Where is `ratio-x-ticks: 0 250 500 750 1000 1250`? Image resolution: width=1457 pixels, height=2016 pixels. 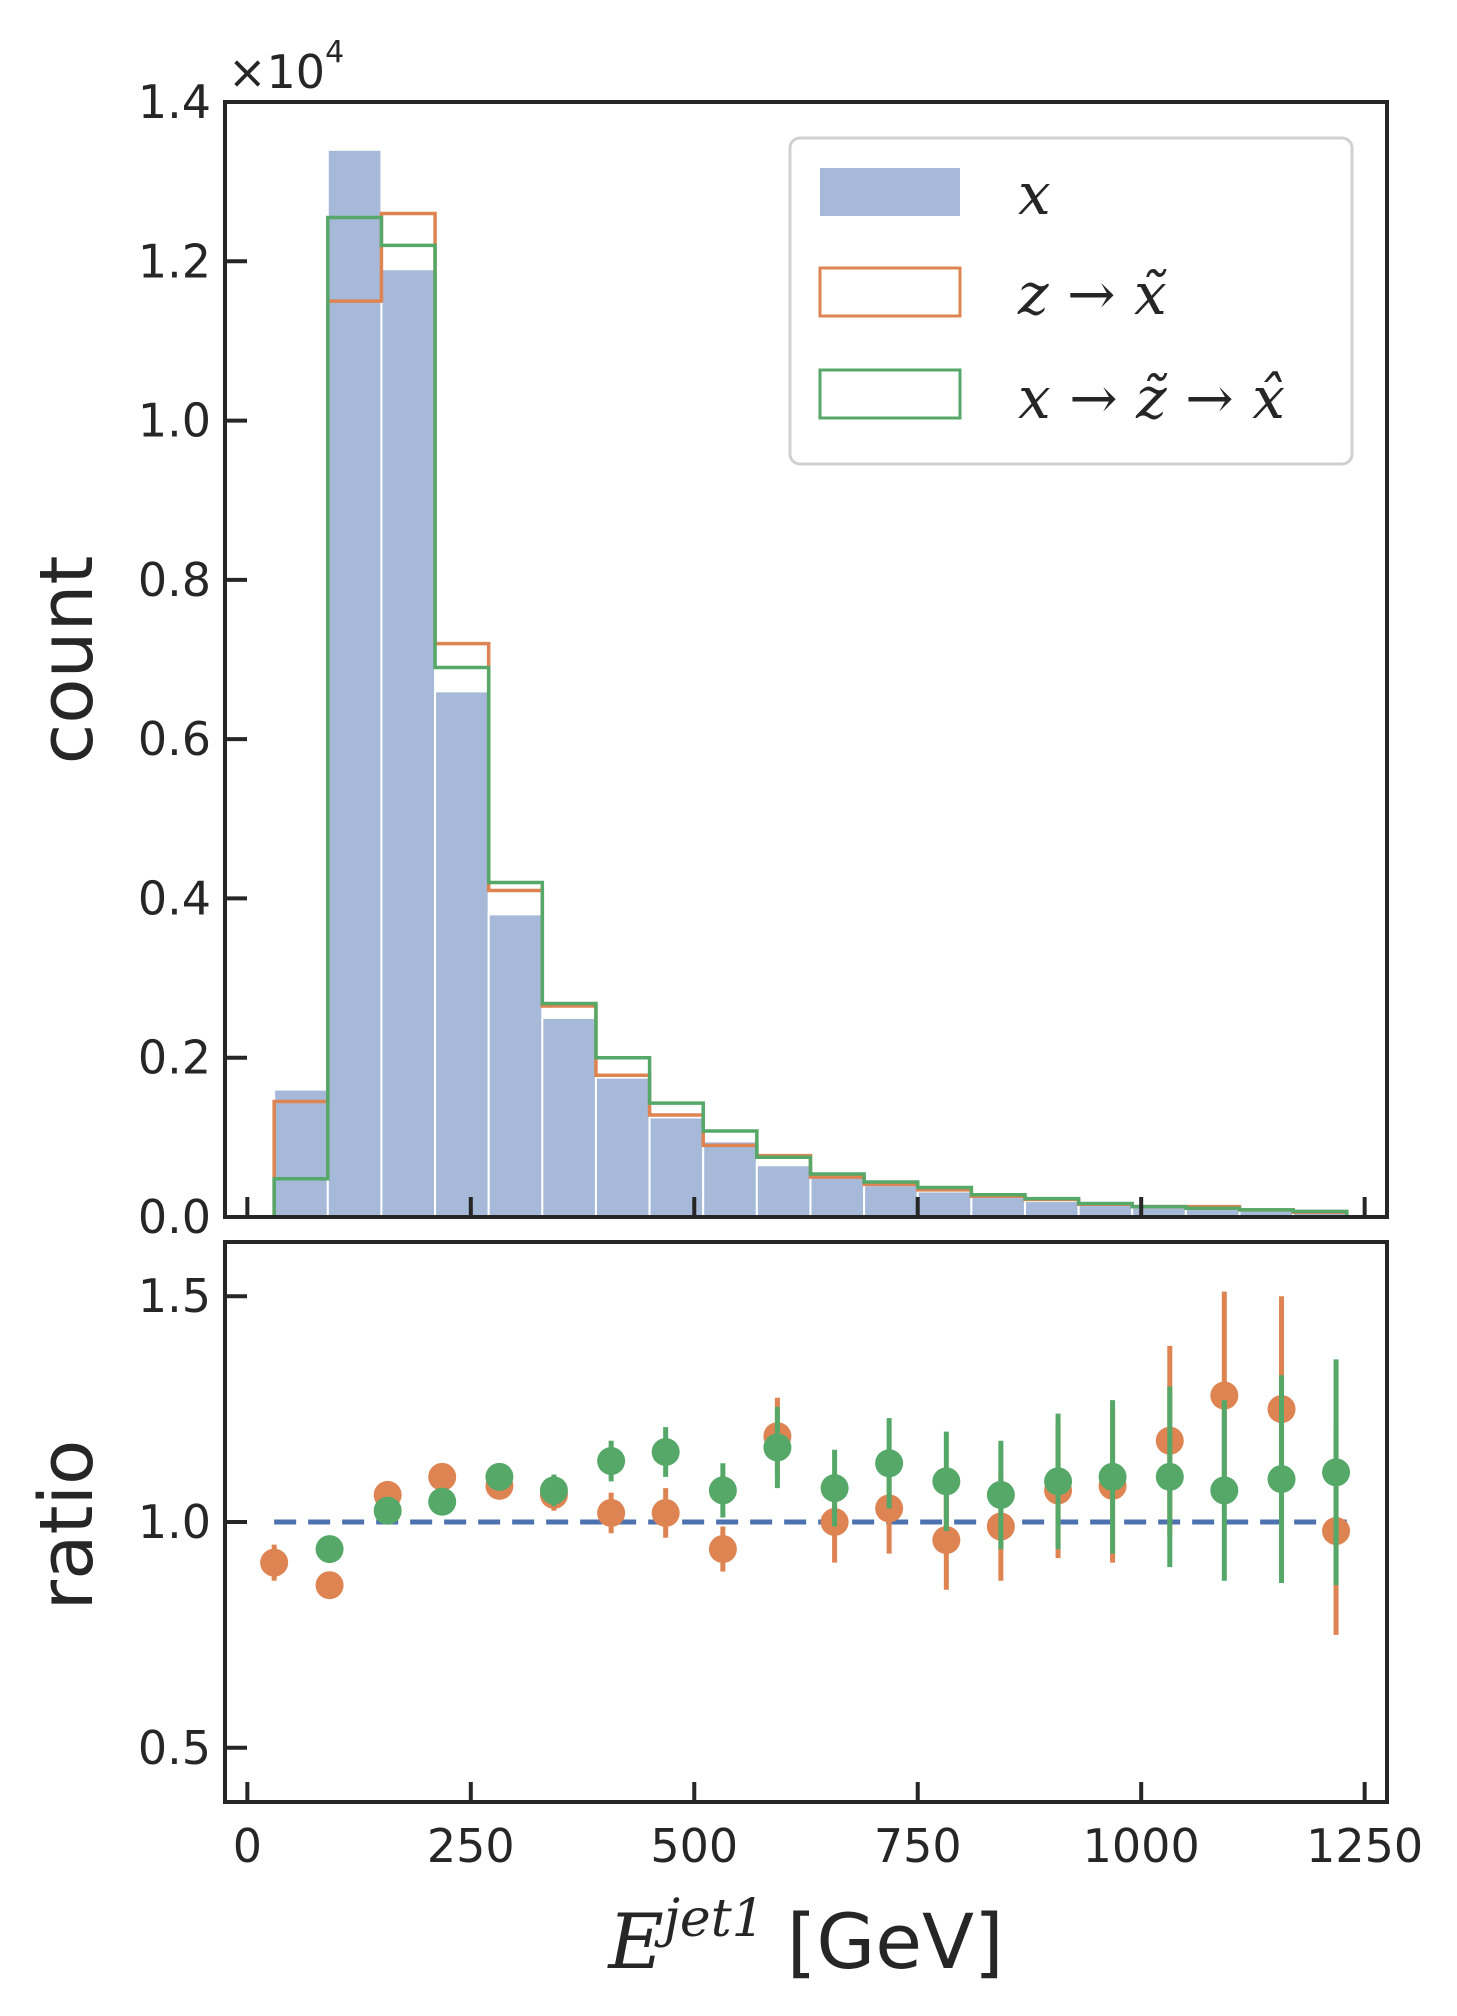 ratio-x-ticks: 0 250 500 750 1000 1250 is located at coordinates (828, 1827).